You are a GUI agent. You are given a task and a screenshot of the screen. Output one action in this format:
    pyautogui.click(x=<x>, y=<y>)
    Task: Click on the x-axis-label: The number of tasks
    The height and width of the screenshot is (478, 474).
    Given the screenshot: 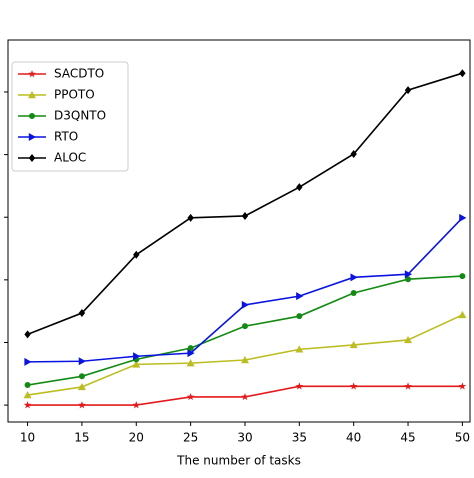 What is the action you would take?
    pyautogui.click(x=238, y=461)
    